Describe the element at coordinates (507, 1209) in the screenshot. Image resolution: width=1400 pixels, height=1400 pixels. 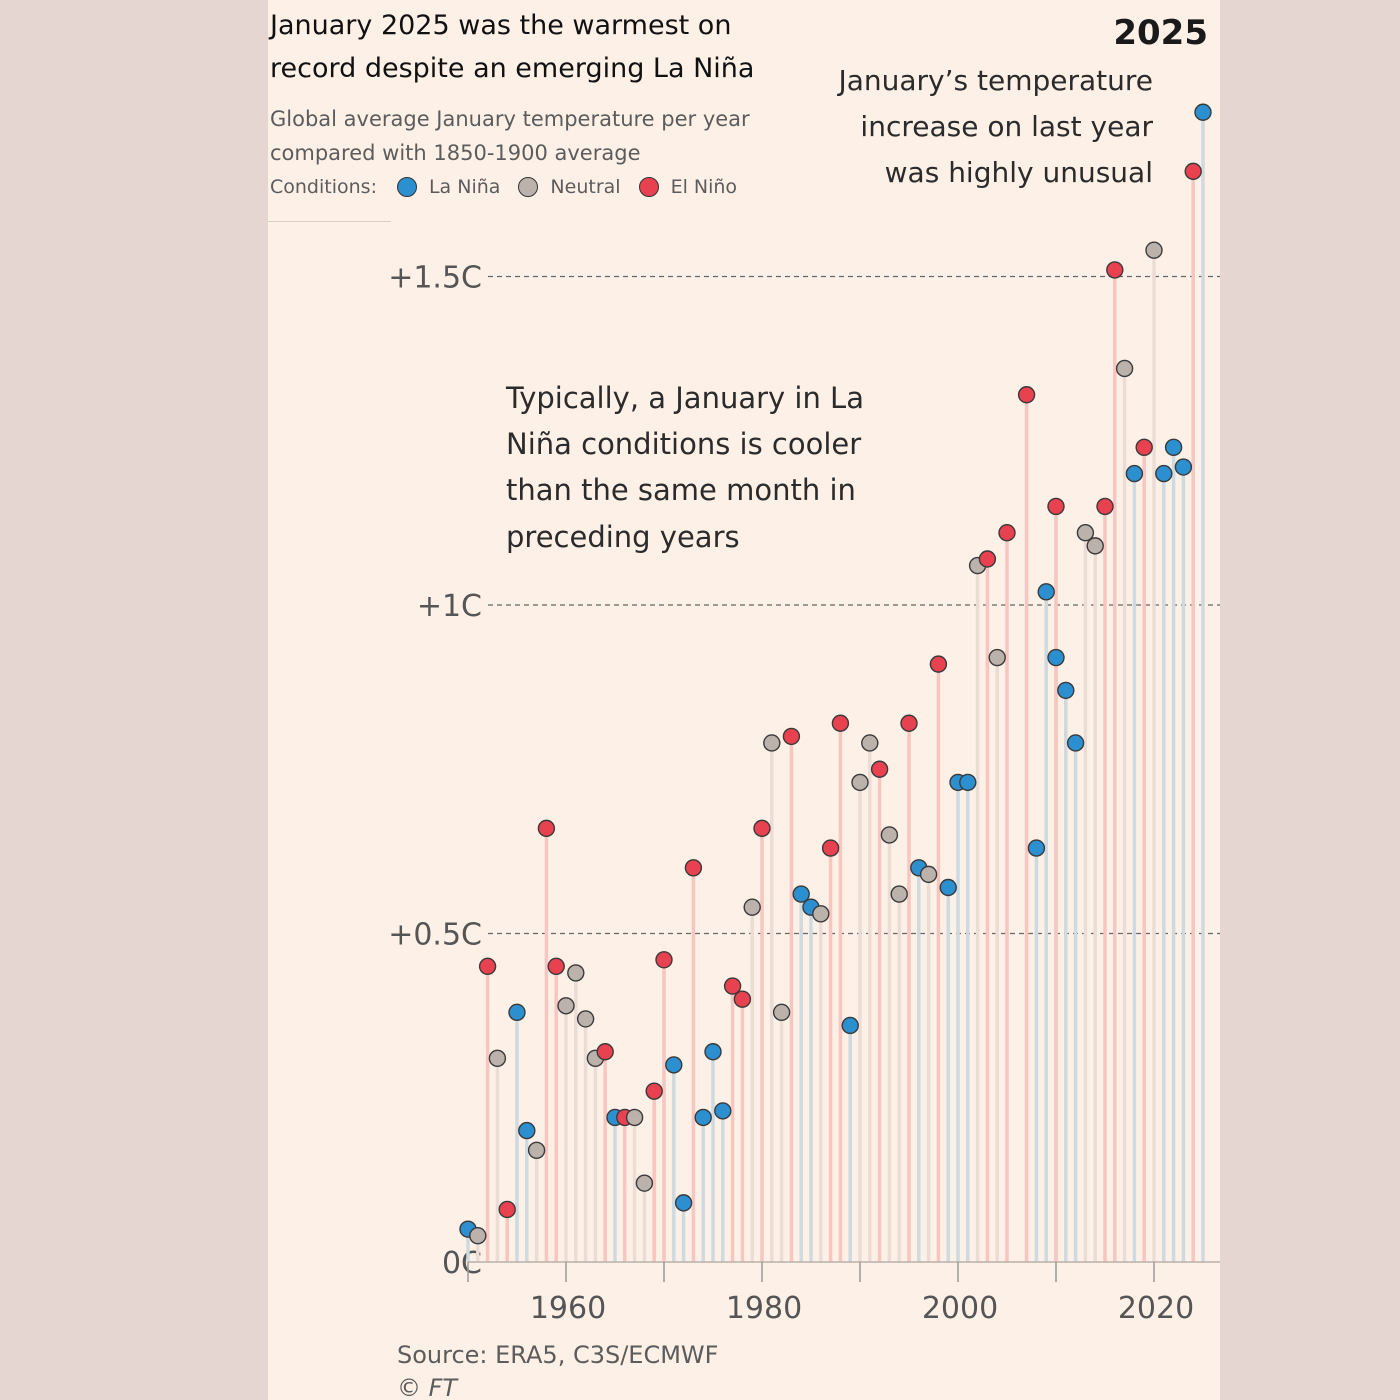
I see `point-1954` at that location.